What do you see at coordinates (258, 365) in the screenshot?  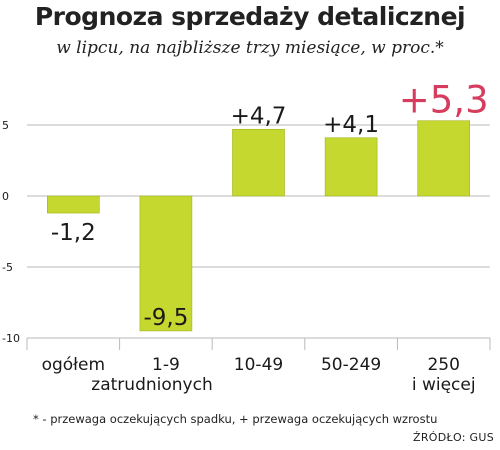 I see `category-label: 10-49` at bounding box center [258, 365].